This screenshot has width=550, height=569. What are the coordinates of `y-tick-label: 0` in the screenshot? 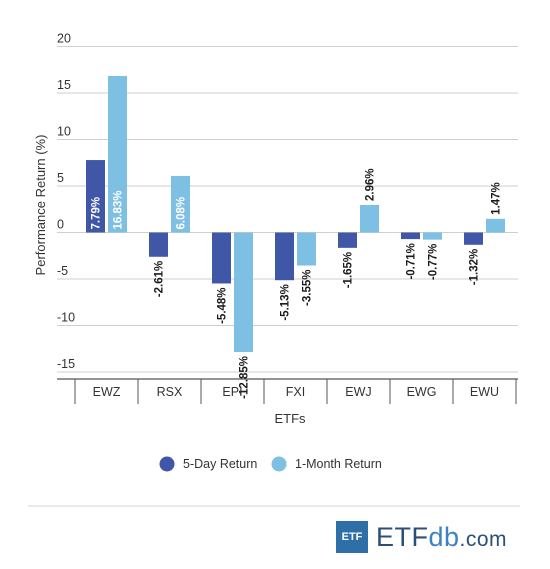 It's located at (60, 225).